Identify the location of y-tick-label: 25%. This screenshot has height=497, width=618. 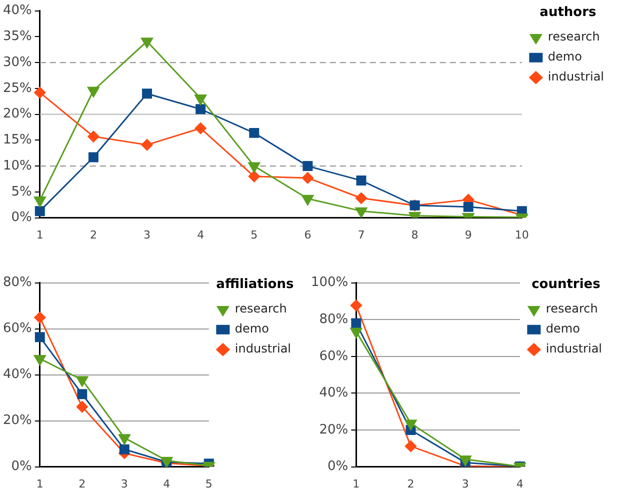
(17, 88).